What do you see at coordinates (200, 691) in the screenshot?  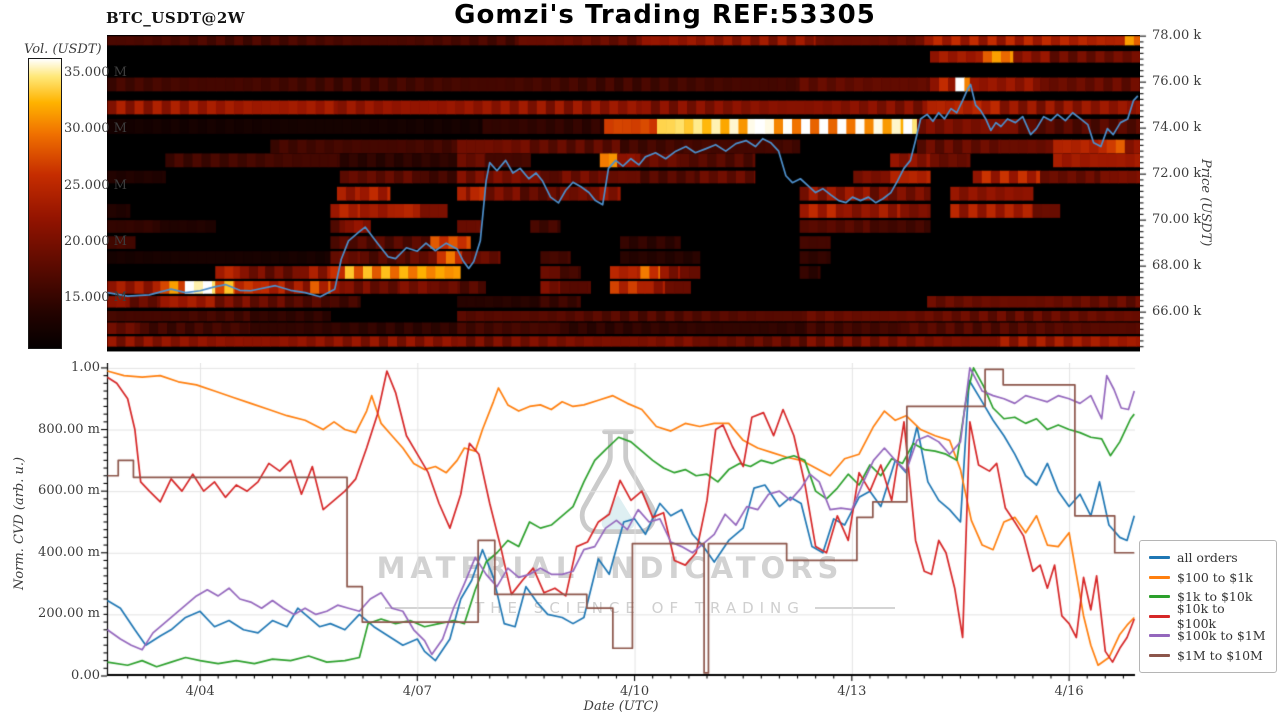 I see `date-tick-label: 4/04` at bounding box center [200, 691].